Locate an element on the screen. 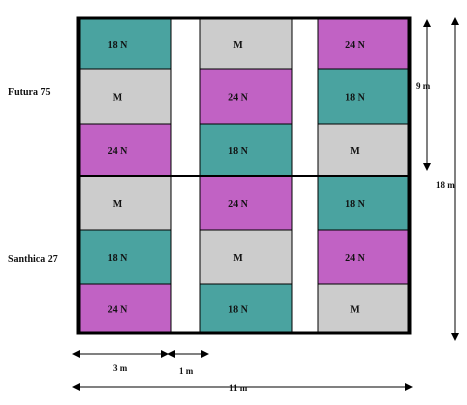  variety-label-bottom: Santhica 27 is located at coordinates (33, 259).